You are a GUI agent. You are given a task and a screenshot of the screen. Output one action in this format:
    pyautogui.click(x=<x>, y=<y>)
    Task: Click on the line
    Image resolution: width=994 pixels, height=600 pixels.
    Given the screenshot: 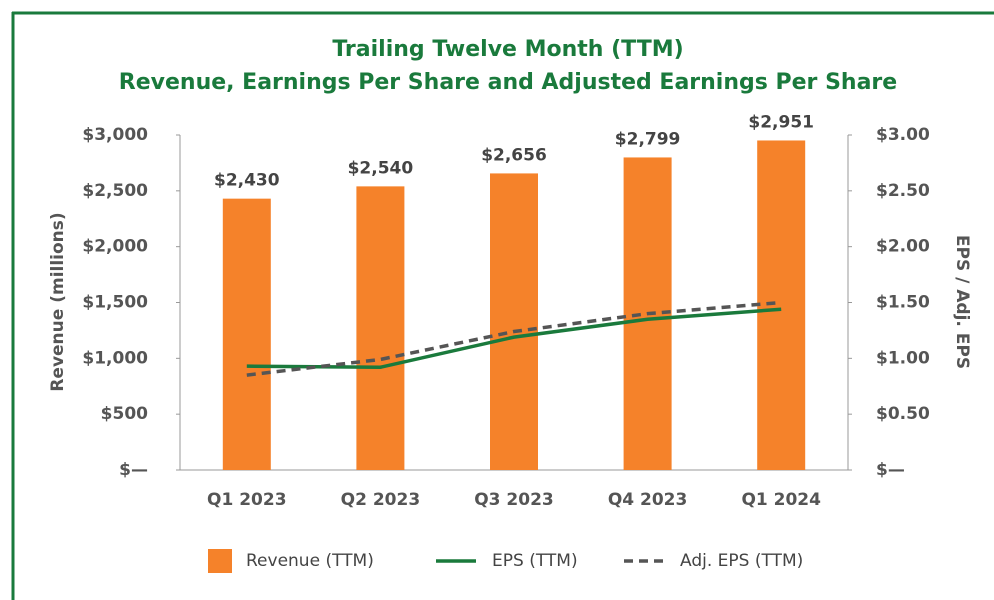 What is the action you would take?
    pyautogui.click(x=514, y=338)
    